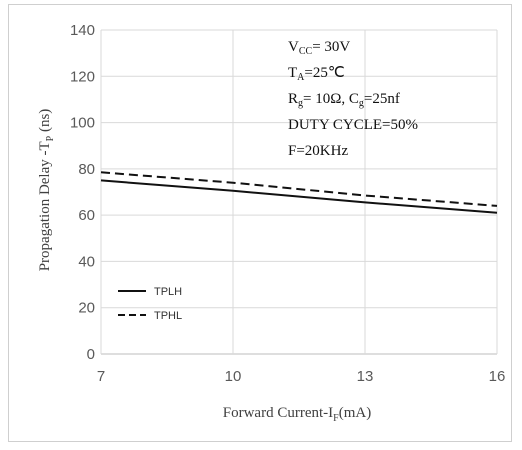  I want to click on data-series, so click(299, 192).